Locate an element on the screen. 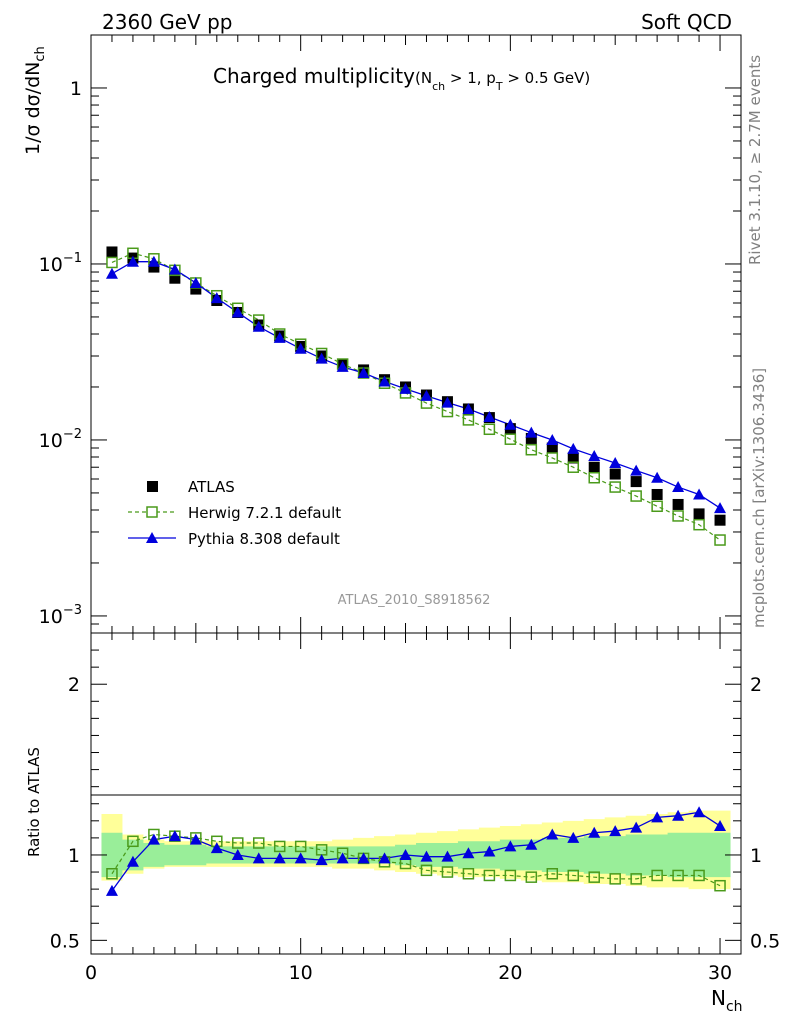 This screenshot has height=1024, width=786. main-y-tick-exp: −3 is located at coordinates (72, 610).